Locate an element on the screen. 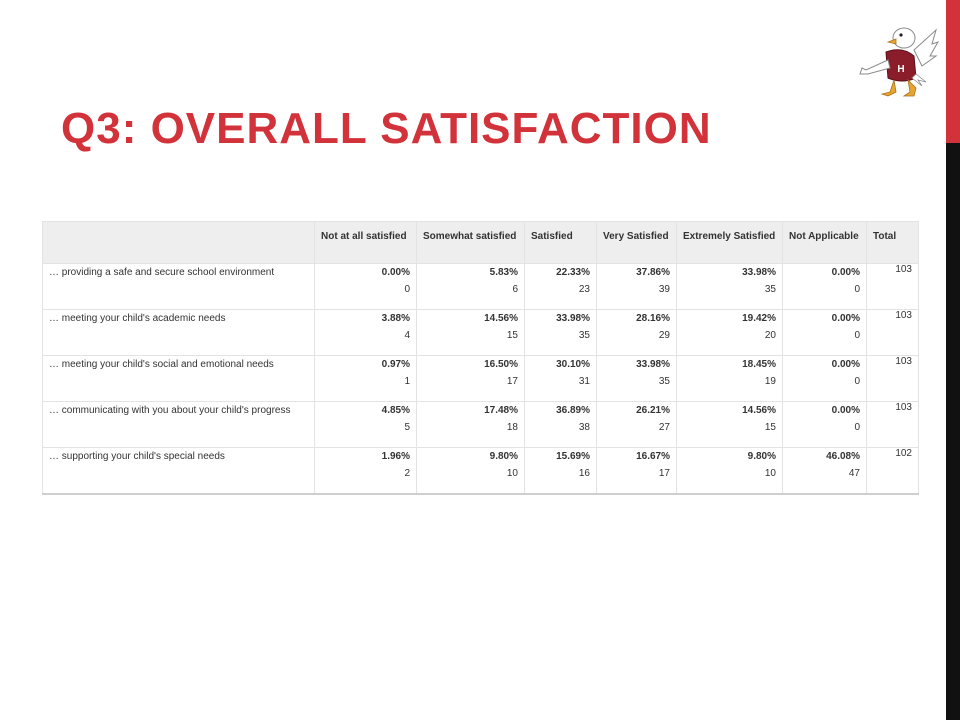  response-cell: 22.33% 23 is located at coordinates (560, 286).